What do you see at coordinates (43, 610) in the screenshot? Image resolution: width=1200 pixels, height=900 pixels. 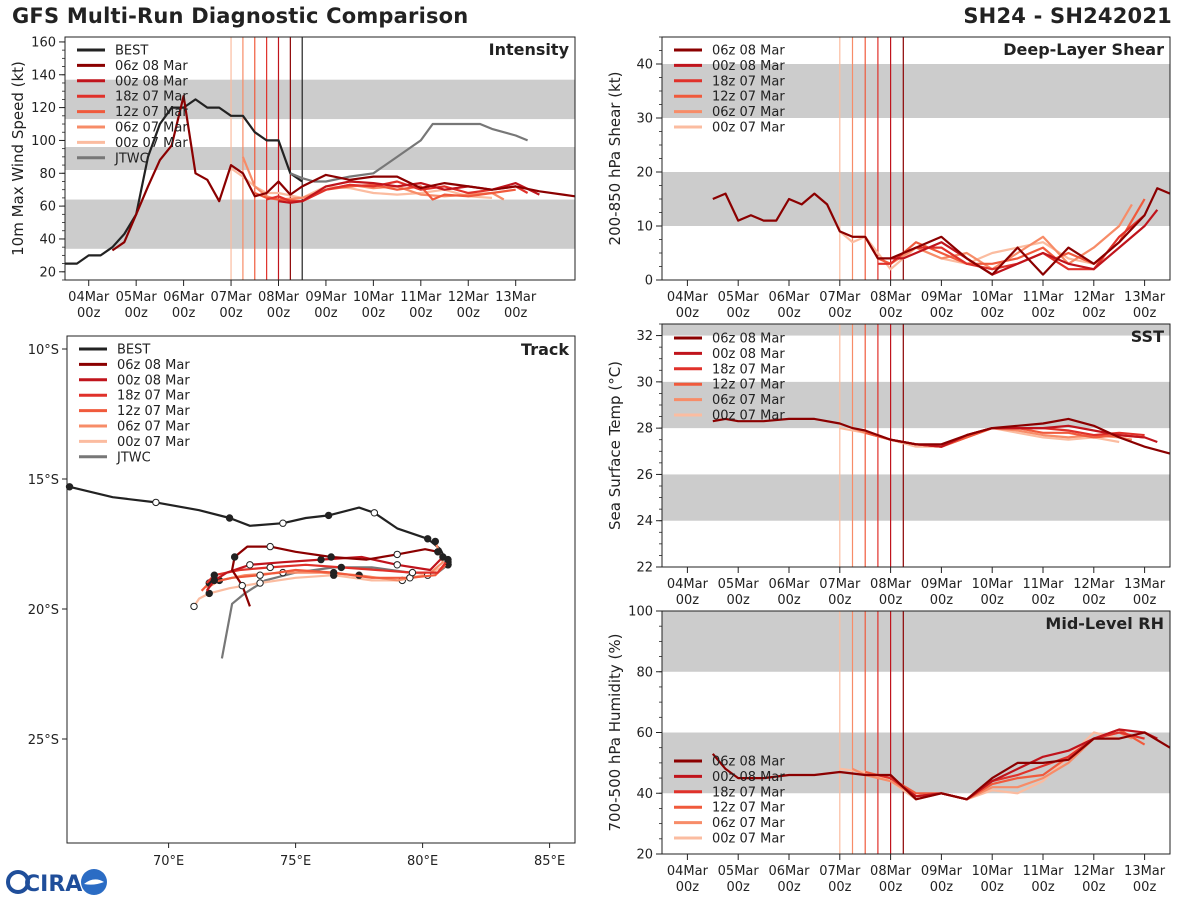 I see `lat-tick-label: 20°S` at bounding box center [43, 610].